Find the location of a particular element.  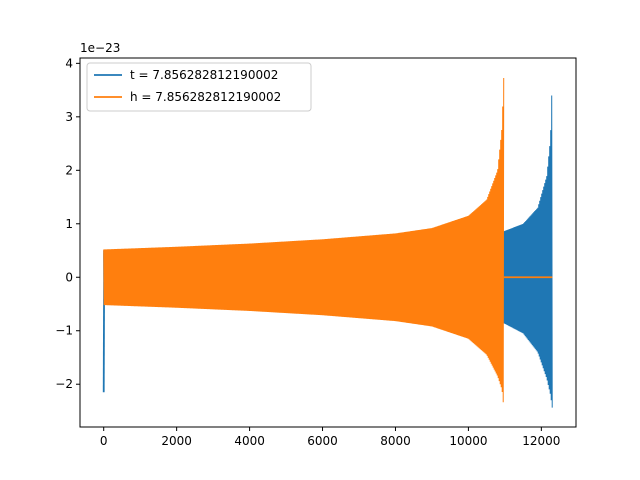

legend-box is located at coordinates (199, 87).